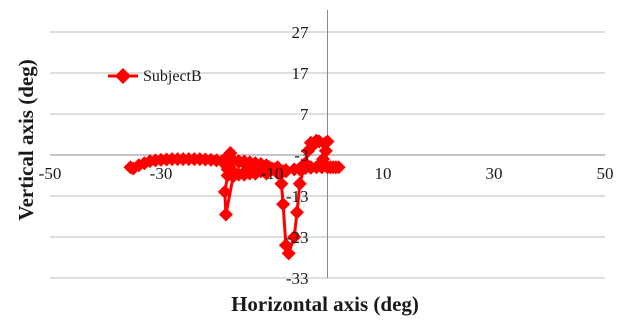 This screenshot has height=325, width=632. Describe the element at coordinates (325, 304) in the screenshot. I see `x-axis-title: Horizontal axis (deg)` at that location.